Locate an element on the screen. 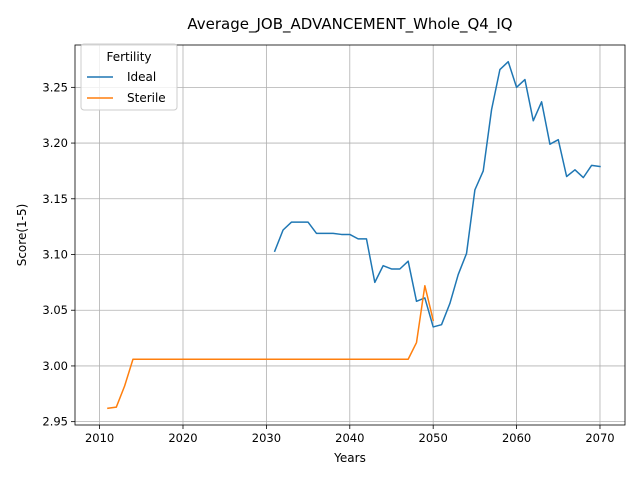 Image resolution: width=640 pixels, height=480 pixels. x-tick-label: 2040 is located at coordinates (349, 438).